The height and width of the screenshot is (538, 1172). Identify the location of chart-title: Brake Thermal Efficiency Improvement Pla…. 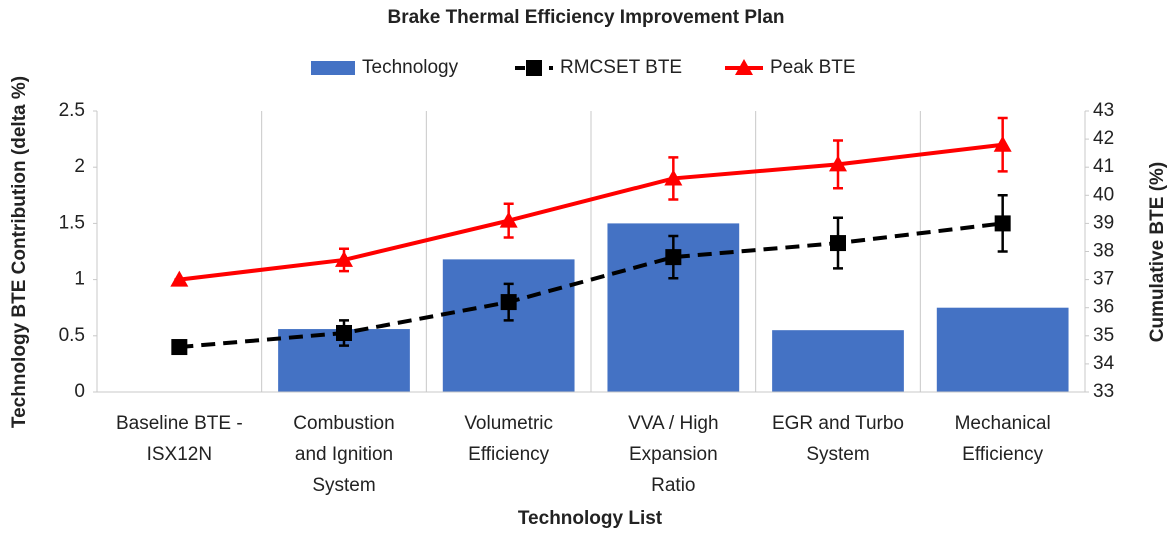
(585, 17).